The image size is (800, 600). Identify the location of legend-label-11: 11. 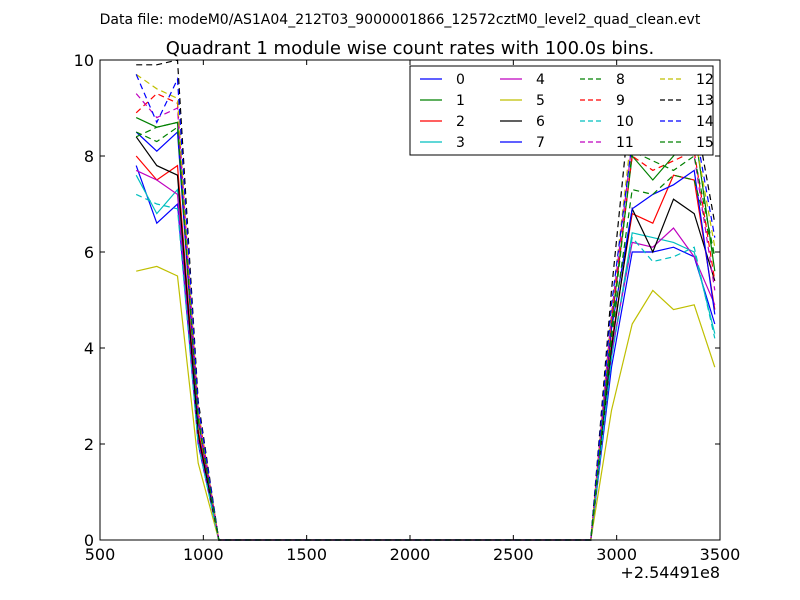
(625, 143).